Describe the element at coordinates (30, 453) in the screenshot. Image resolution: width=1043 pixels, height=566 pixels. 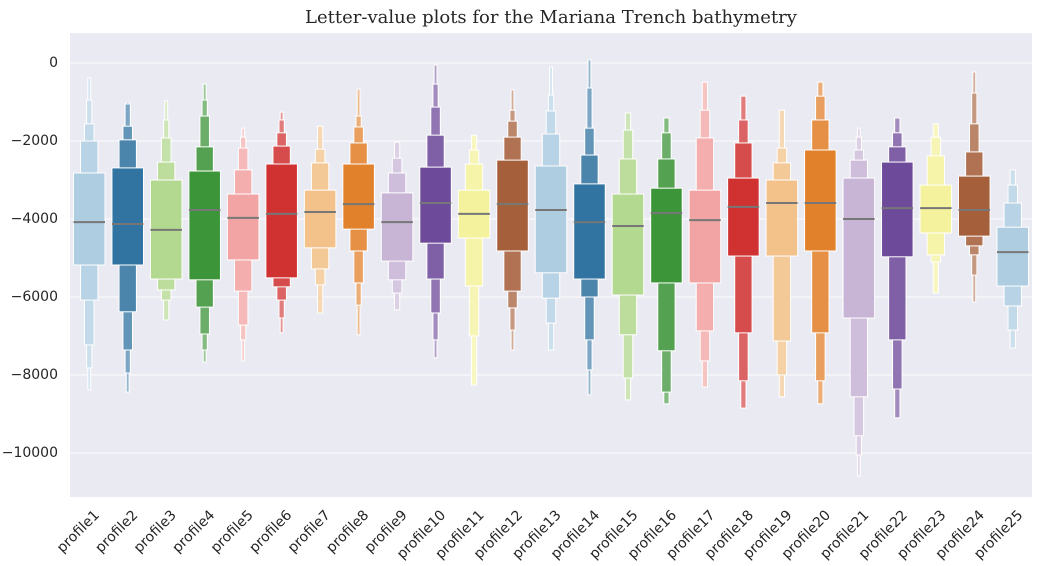
I see `y-tick-label: −10000` at that location.